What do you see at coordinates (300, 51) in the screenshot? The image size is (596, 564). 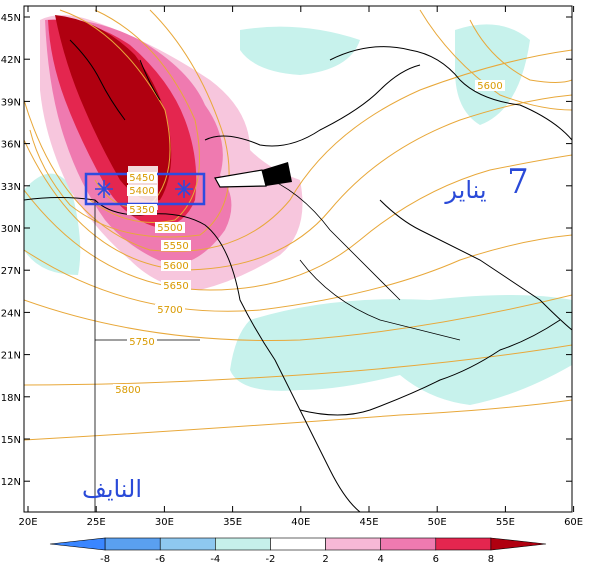 I see `anomaly-cold-region-north` at bounding box center [300, 51].